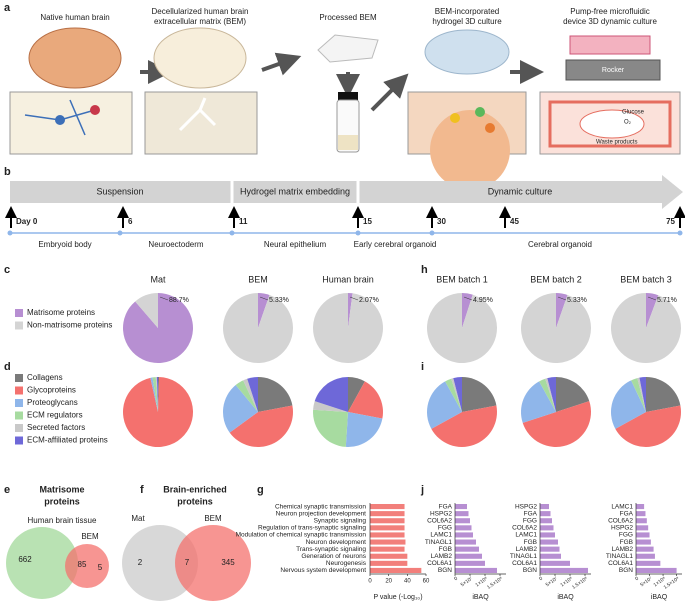 The height and width of the screenshot is (608, 685). Describe the element at coordinates (580, 583) in the screenshot. I see `x-tick-label: 1.5×10⁸` at that location.